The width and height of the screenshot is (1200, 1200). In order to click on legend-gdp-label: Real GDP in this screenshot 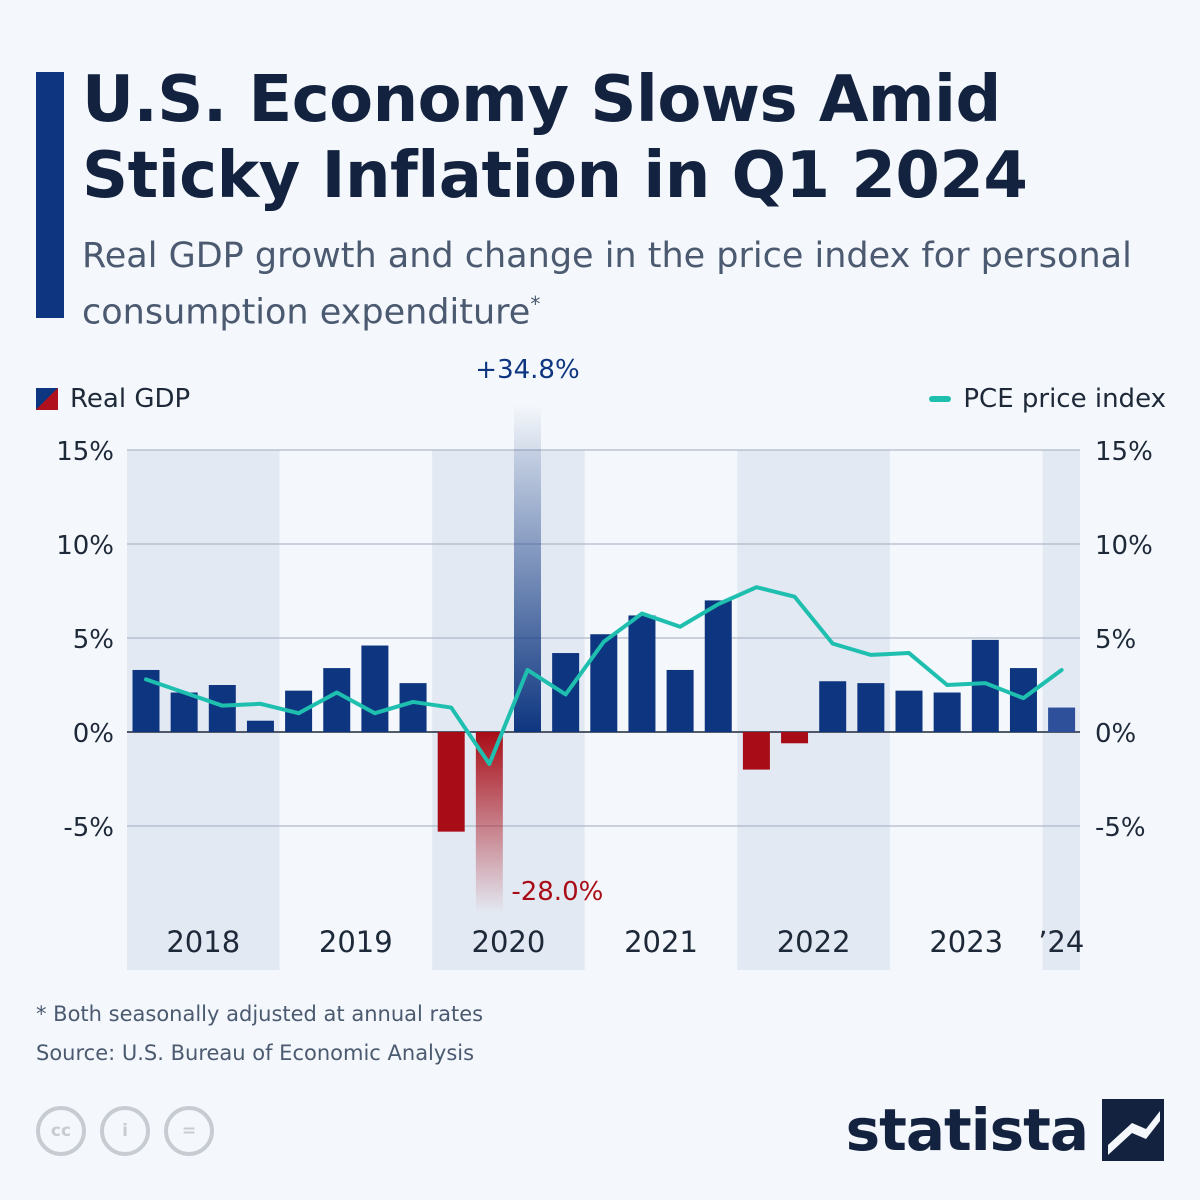, I will do `click(130, 399)`.